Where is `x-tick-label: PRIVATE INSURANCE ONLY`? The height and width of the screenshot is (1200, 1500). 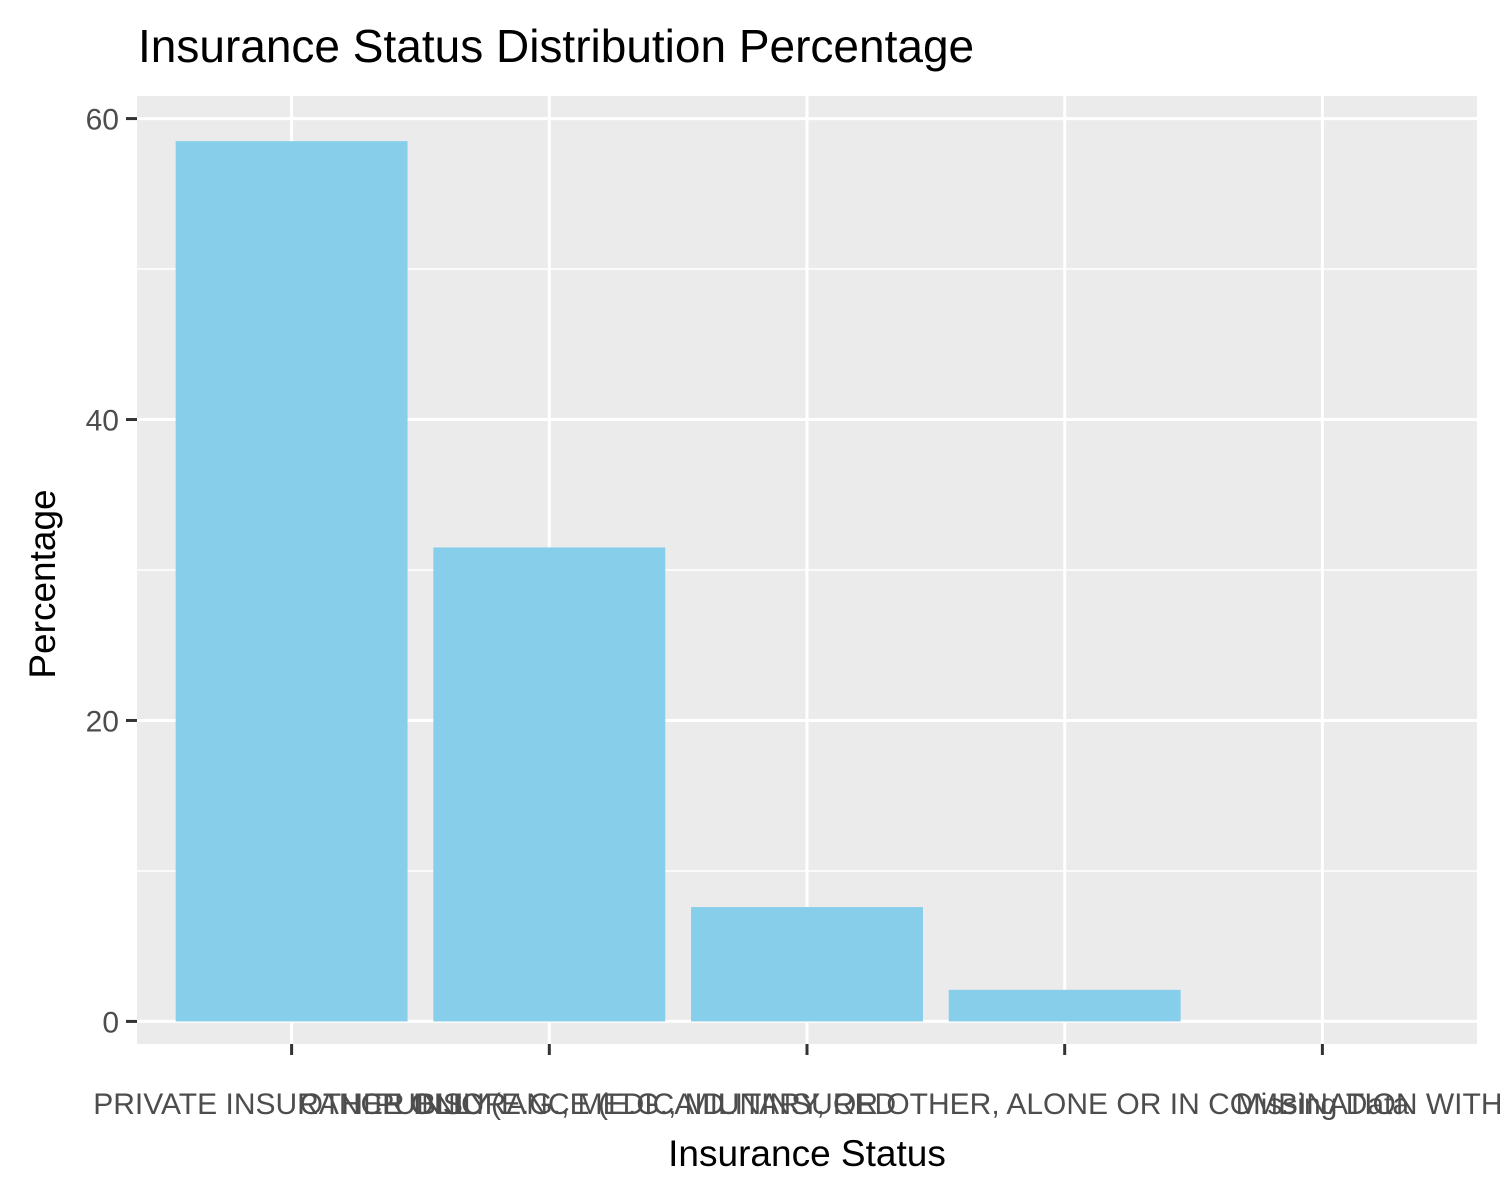 x-tick-label: PRIVATE INSURANCE ONLY is located at coordinates (291, 1104).